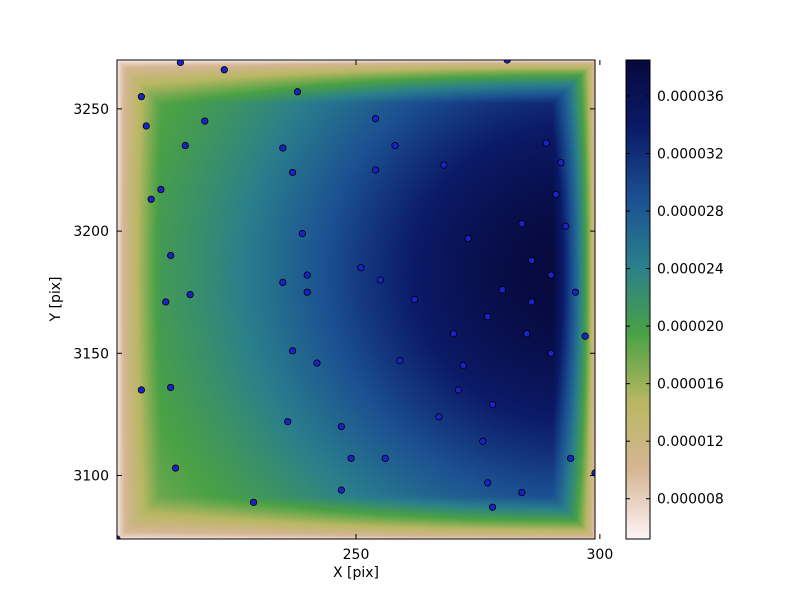 This screenshot has height=600, width=800. Describe the element at coordinates (690, 270) in the screenshot. I see `colorbar-tick-label: 0.000024` at that location.